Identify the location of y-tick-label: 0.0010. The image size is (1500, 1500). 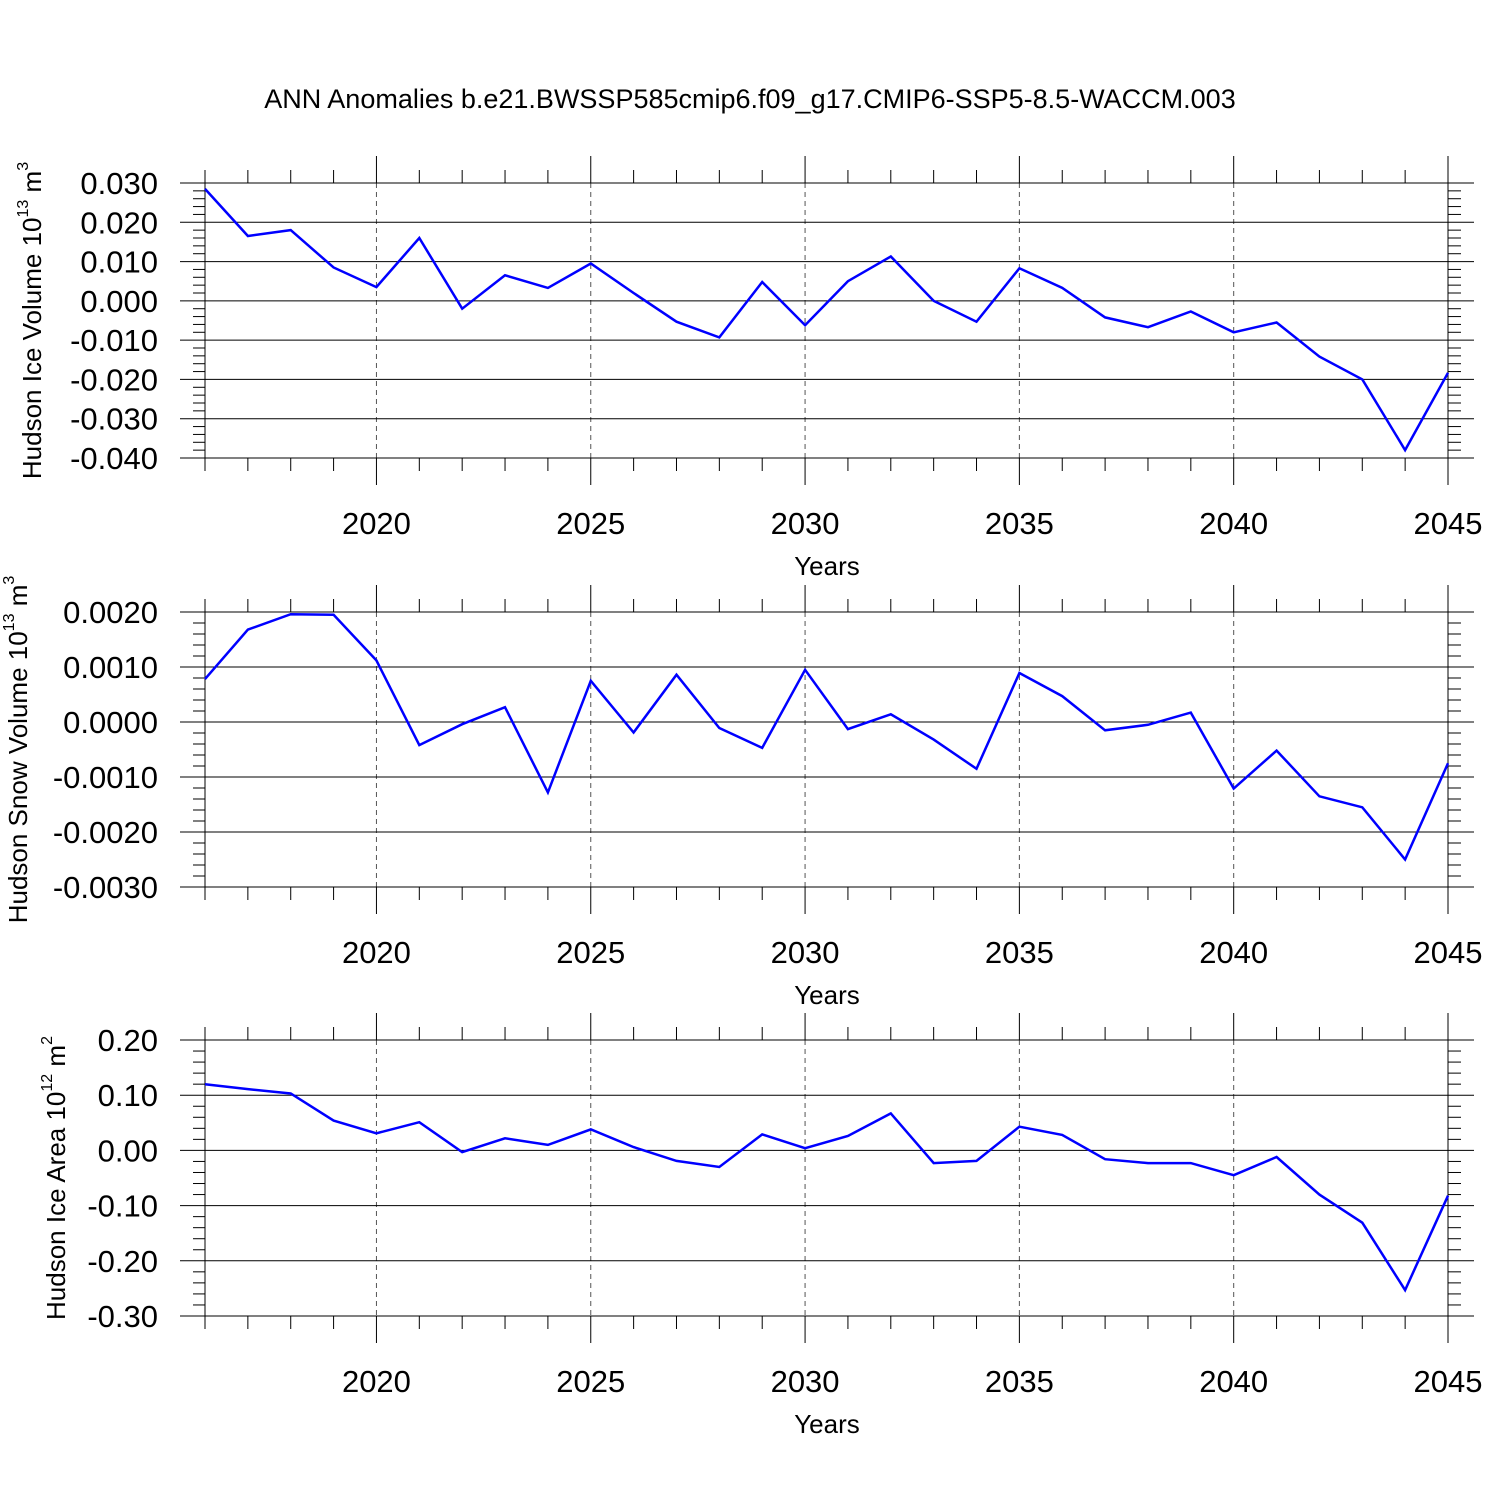
(110, 667).